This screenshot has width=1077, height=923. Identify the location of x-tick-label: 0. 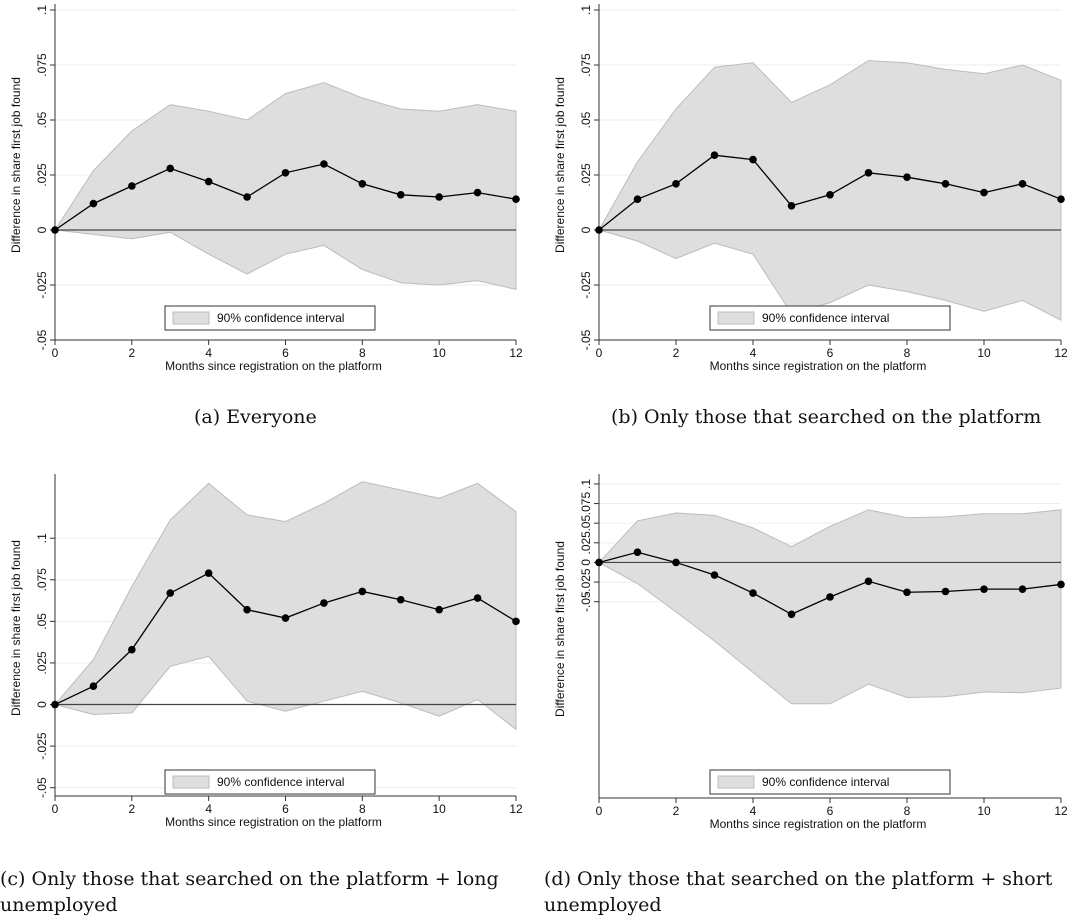
(55, 353).